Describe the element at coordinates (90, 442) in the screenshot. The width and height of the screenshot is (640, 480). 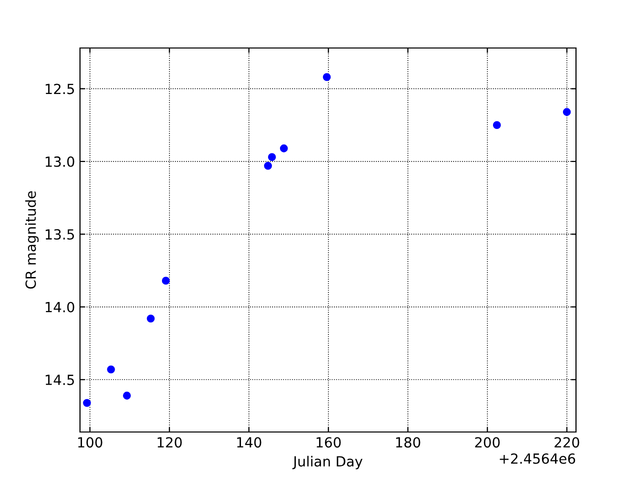
I see `x-tick-label: 100` at that location.